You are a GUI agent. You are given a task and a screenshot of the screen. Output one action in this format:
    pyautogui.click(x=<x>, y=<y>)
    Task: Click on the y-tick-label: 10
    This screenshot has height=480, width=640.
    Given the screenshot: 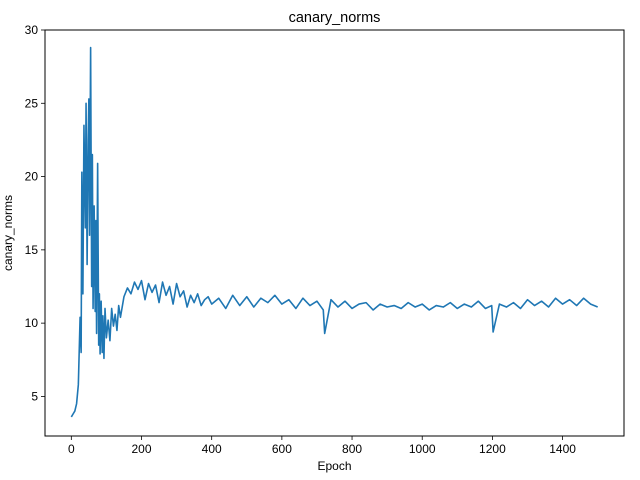 What is the action you would take?
    pyautogui.click(x=32, y=323)
    